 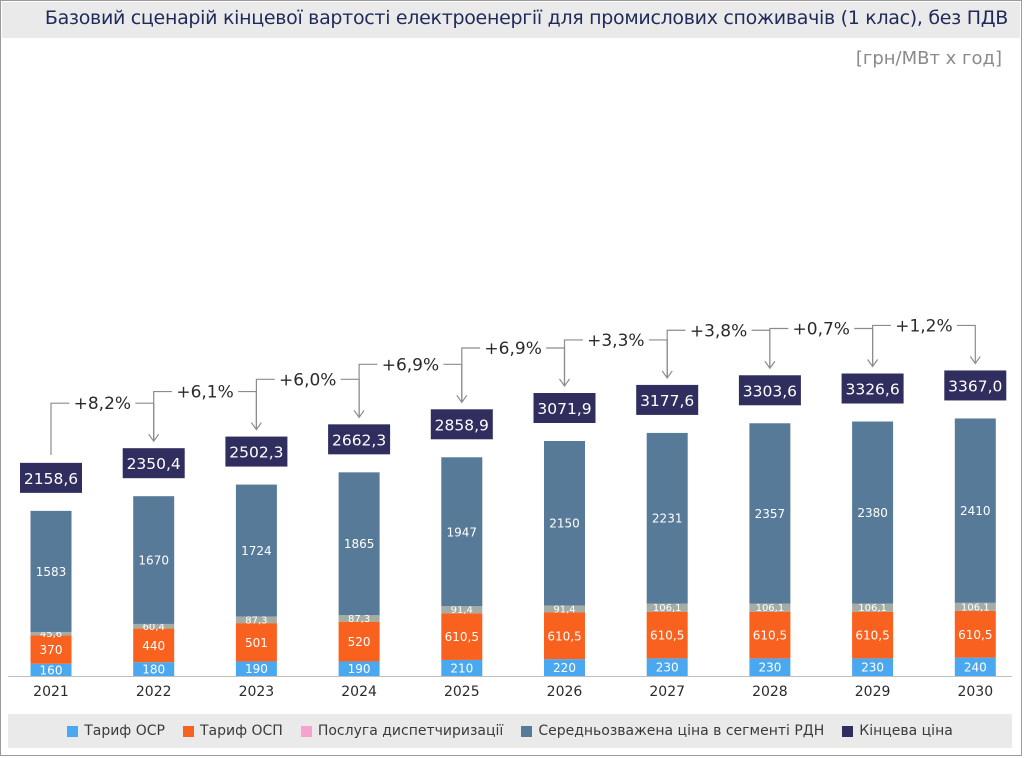 What do you see at coordinates (615, 341) in the screenshot?
I see `growth-label-6: +3,3%` at bounding box center [615, 341].